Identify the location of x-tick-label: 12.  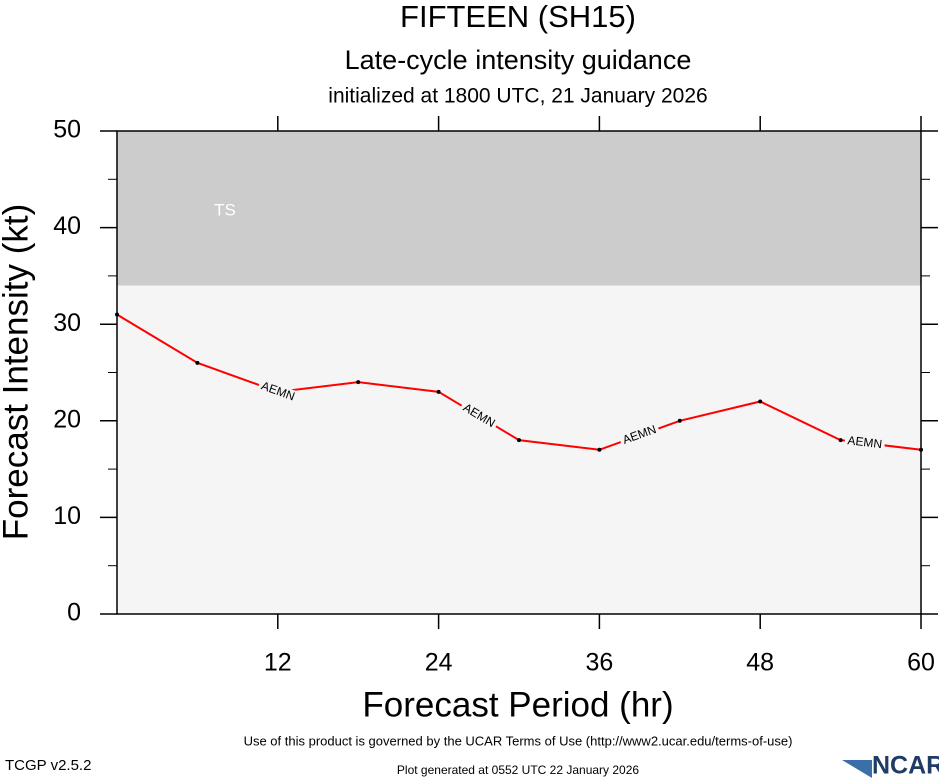
(278, 663).